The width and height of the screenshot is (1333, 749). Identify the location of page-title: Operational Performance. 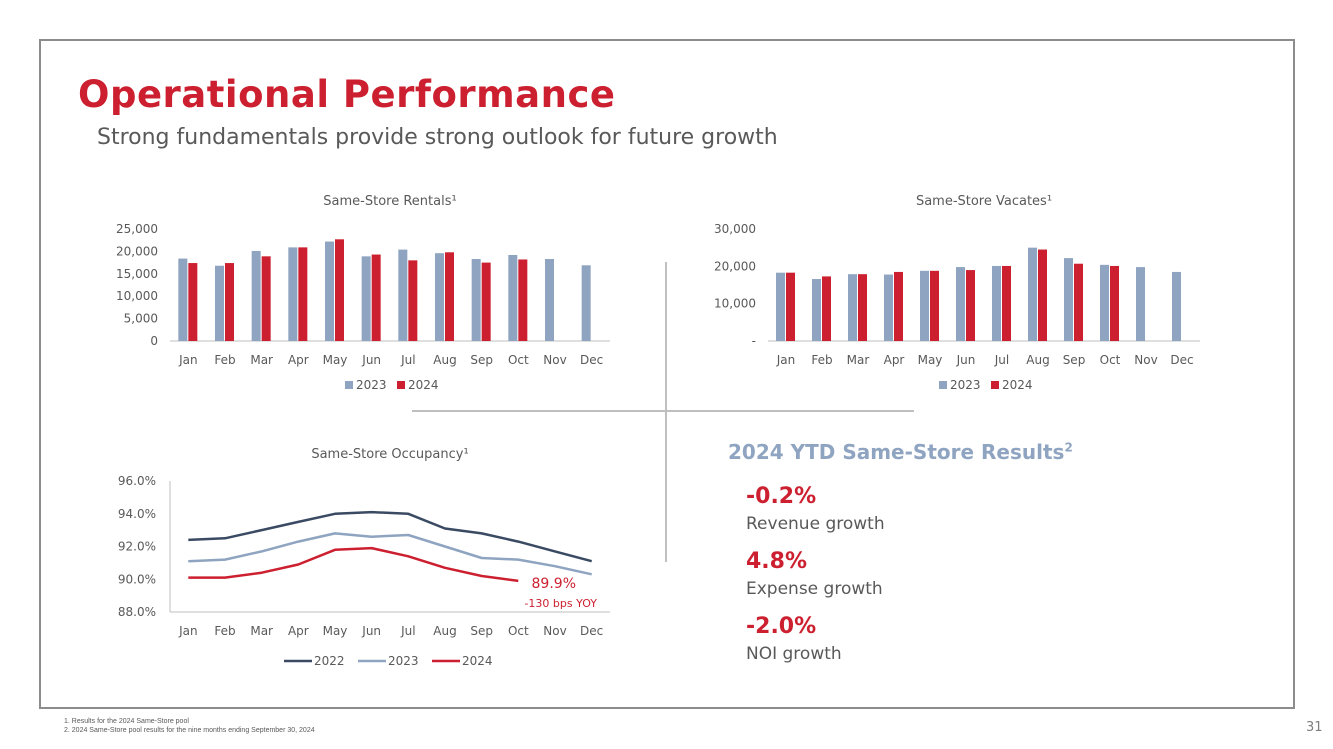
(347, 94).